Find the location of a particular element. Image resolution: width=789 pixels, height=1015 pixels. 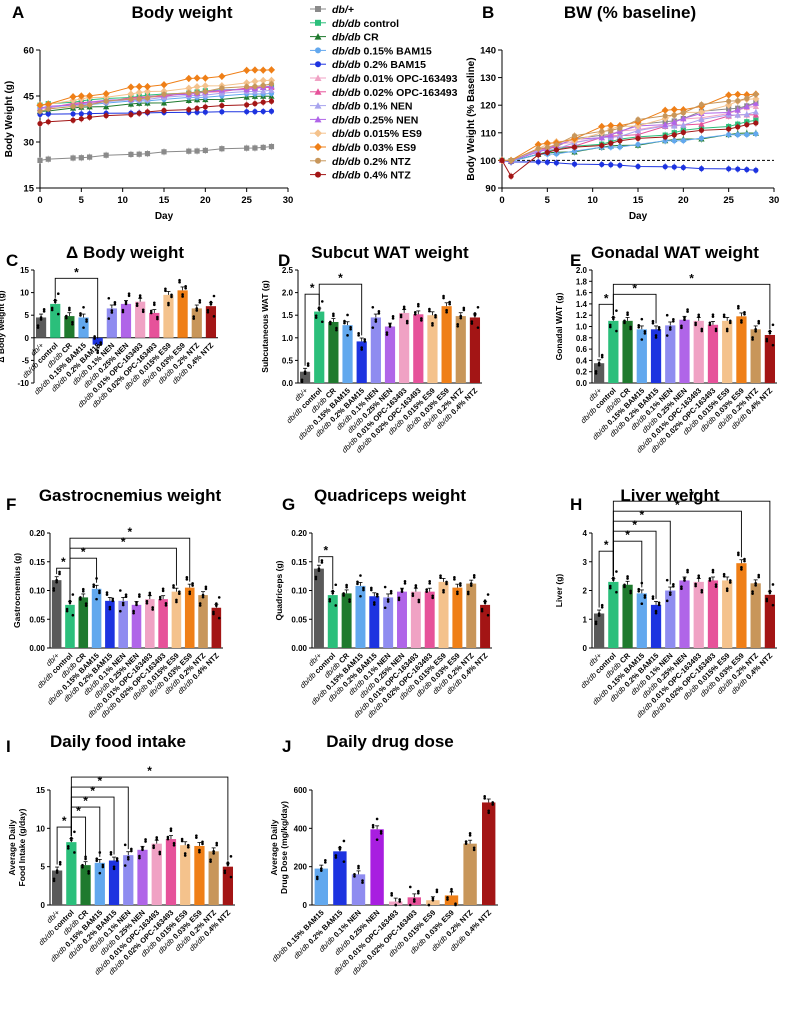

legend-marker is located at coordinates (318, 119).